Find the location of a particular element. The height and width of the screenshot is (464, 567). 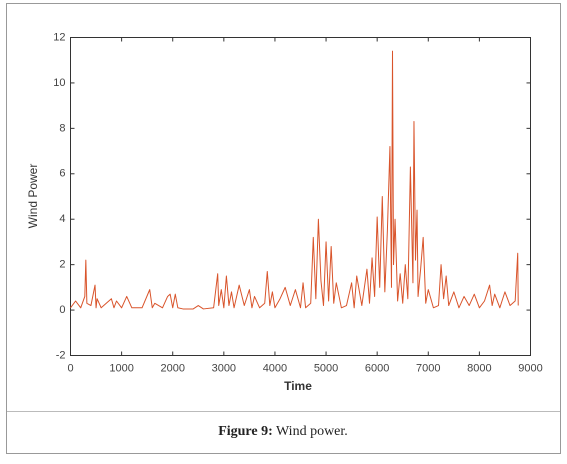

x-tick-label: 3000 is located at coordinates (224, 368).